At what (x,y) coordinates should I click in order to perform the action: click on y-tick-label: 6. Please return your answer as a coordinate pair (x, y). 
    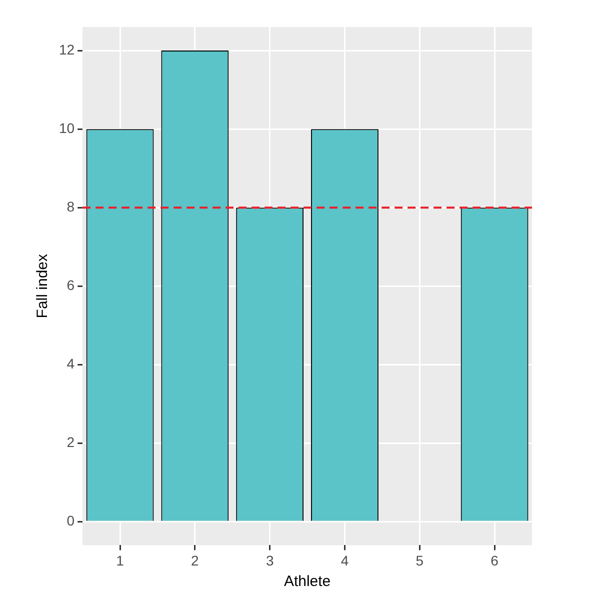
    Looking at the image, I should click on (70, 284).